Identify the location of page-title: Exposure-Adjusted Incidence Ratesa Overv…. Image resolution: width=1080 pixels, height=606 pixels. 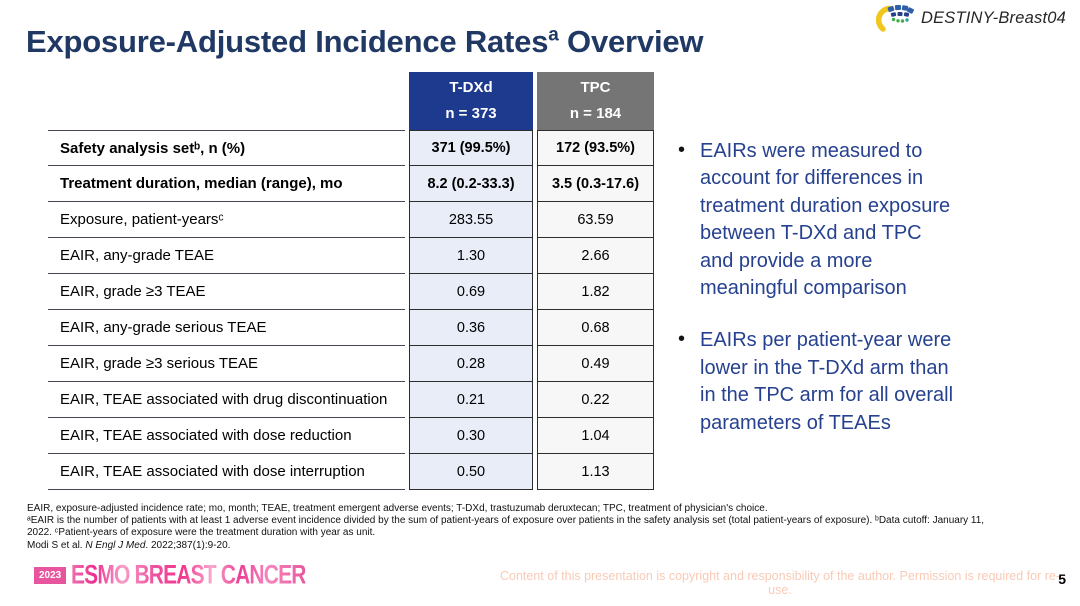
(365, 42).